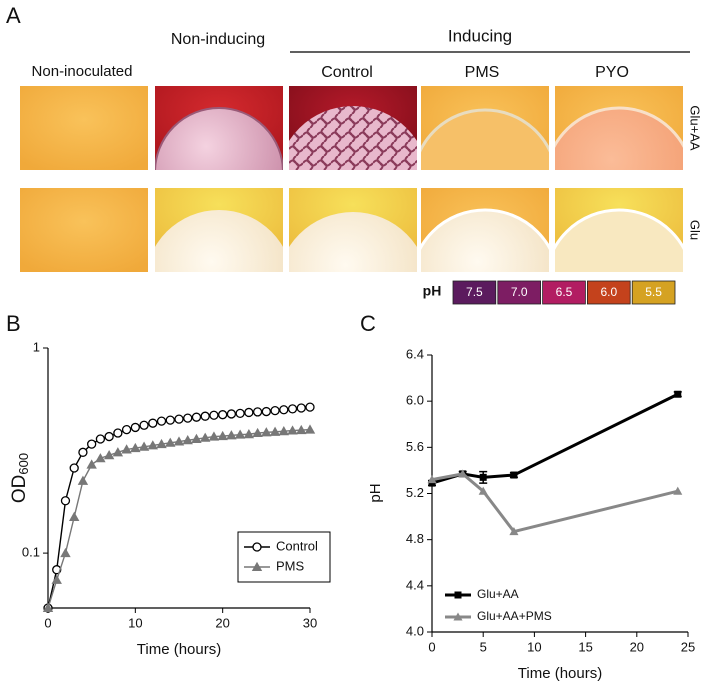  I want to click on legend-label: PMS, so click(290, 565).